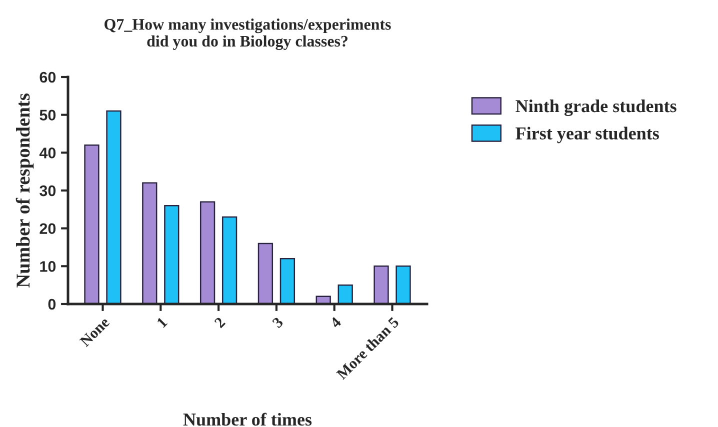 The height and width of the screenshot is (427, 718). What do you see at coordinates (48, 77) in the screenshot?
I see `y-tick-label: 60` at bounding box center [48, 77].